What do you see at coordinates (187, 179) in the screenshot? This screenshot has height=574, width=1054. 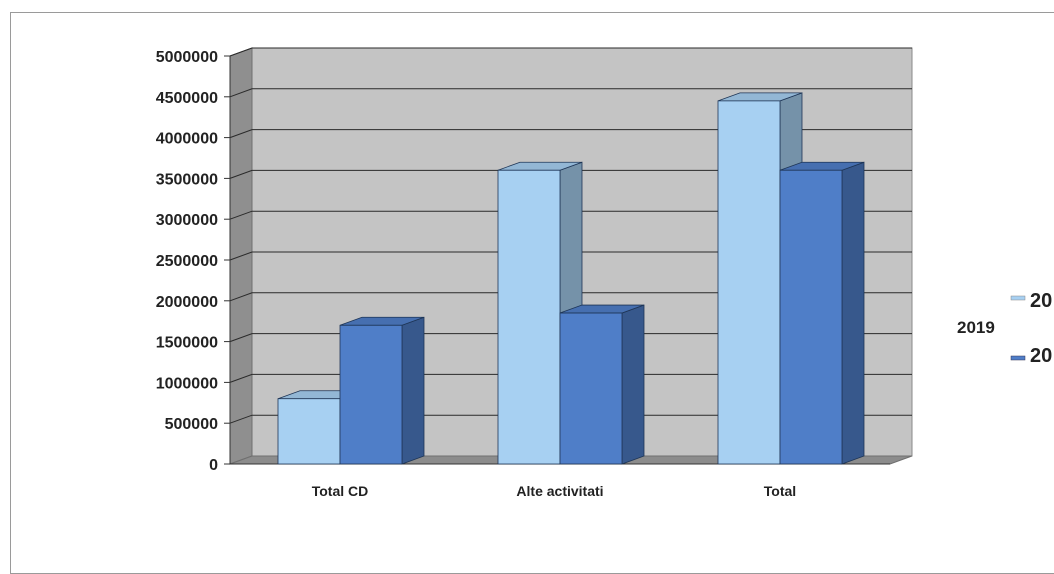 I see `y-tick-label: 3500000` at bounding box center [187, 179].